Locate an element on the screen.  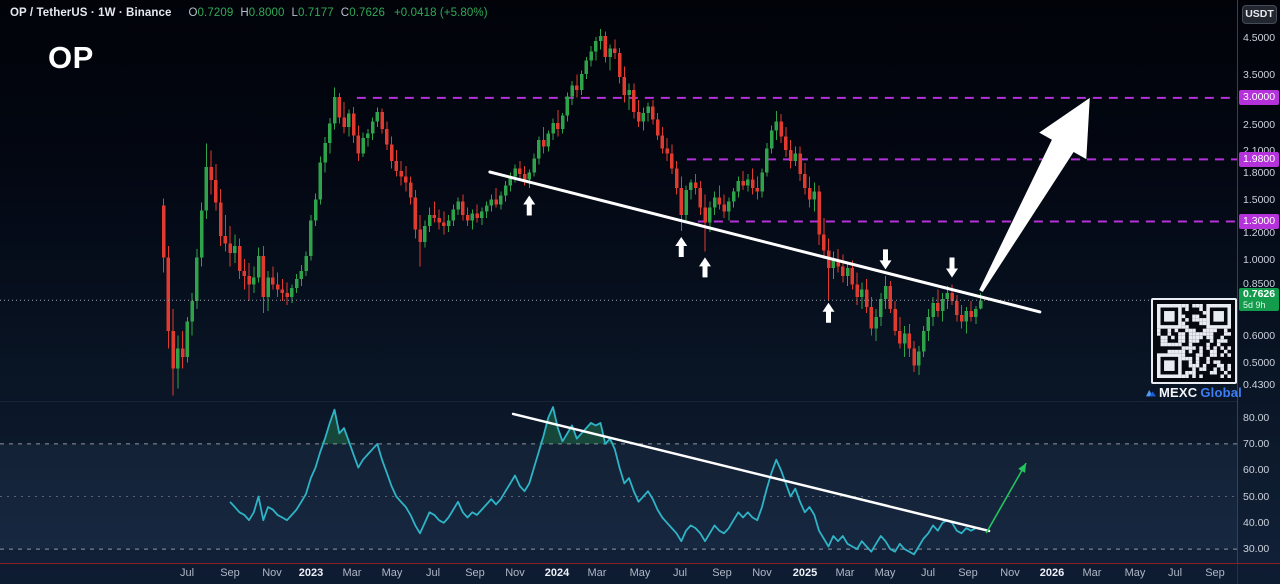
mexc-qr-code is located at coordinates (1194, 341).